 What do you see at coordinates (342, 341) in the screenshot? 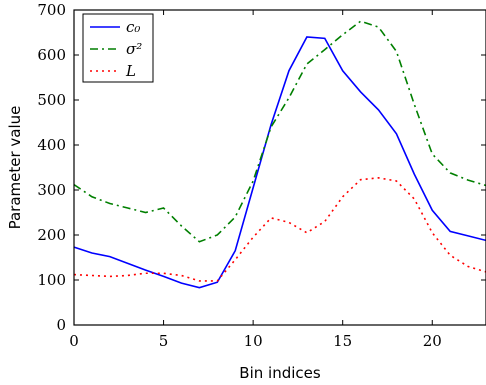
I see `x-tick-label: 15` at bounding box center [342, 341].